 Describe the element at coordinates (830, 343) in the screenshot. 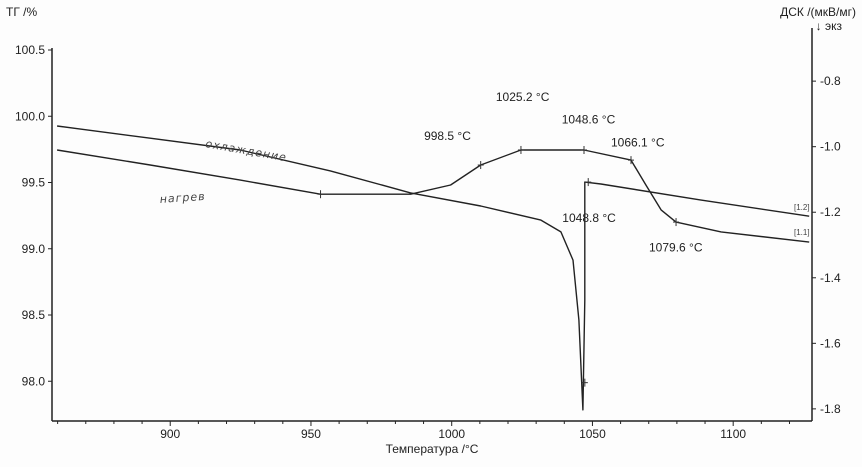

I see `right-tick-label: -1.6` at that location.